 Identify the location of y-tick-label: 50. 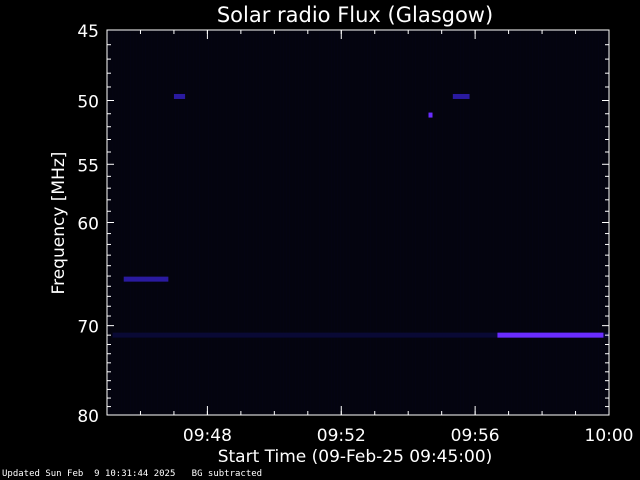
(88, 103).